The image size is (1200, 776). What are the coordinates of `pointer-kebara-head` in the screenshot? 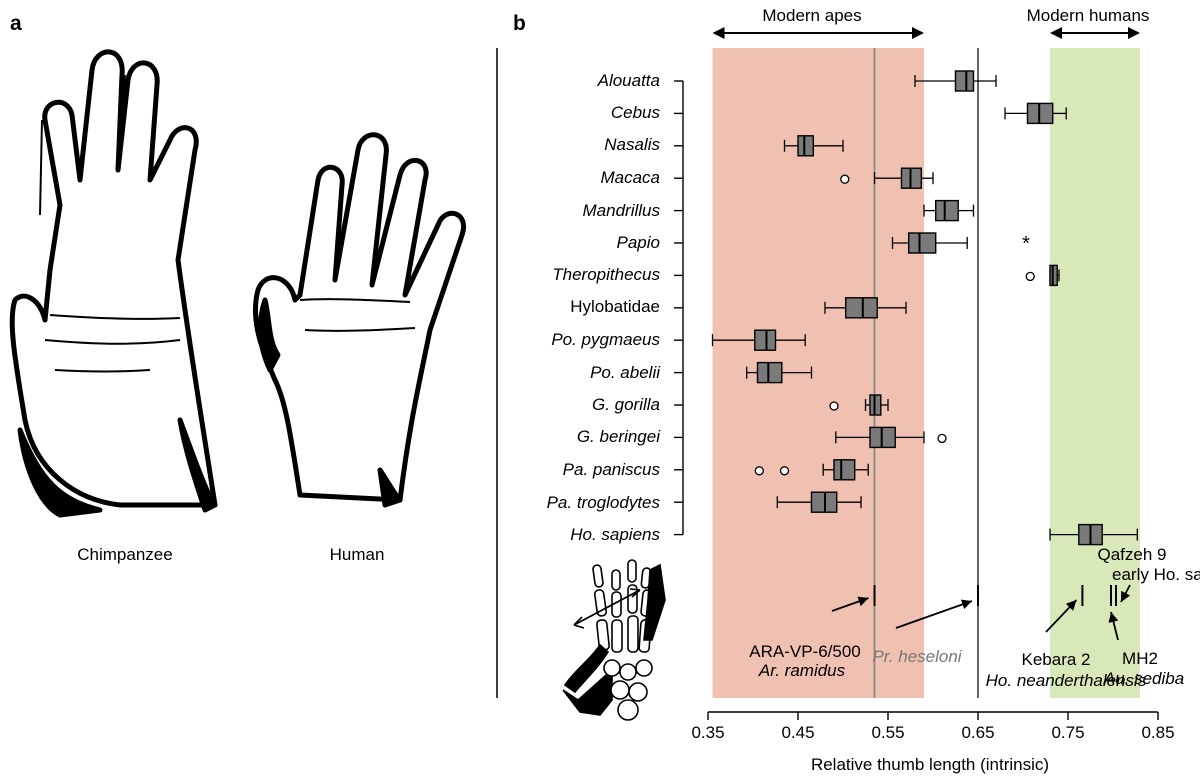 It's located at (1071, 605).